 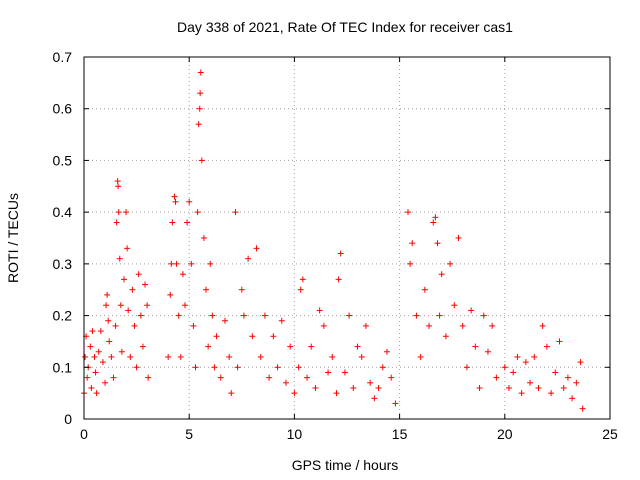 I want to click on x-tick-label: 25, so click(x=610, y=434).